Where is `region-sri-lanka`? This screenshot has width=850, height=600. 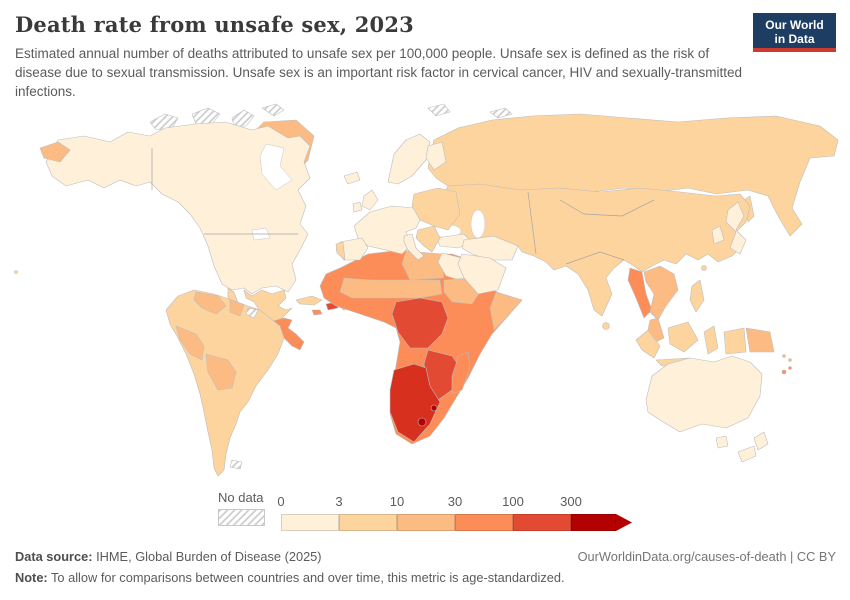
region-sri-lanka is located at coordinates (606, 326).